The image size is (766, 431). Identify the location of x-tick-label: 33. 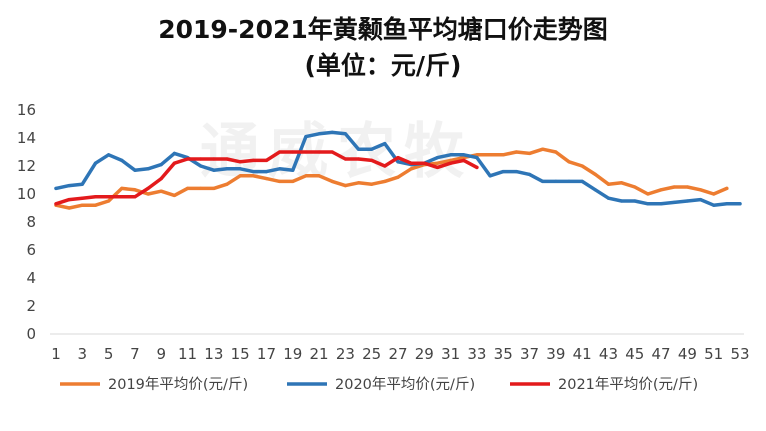
(476, 354).